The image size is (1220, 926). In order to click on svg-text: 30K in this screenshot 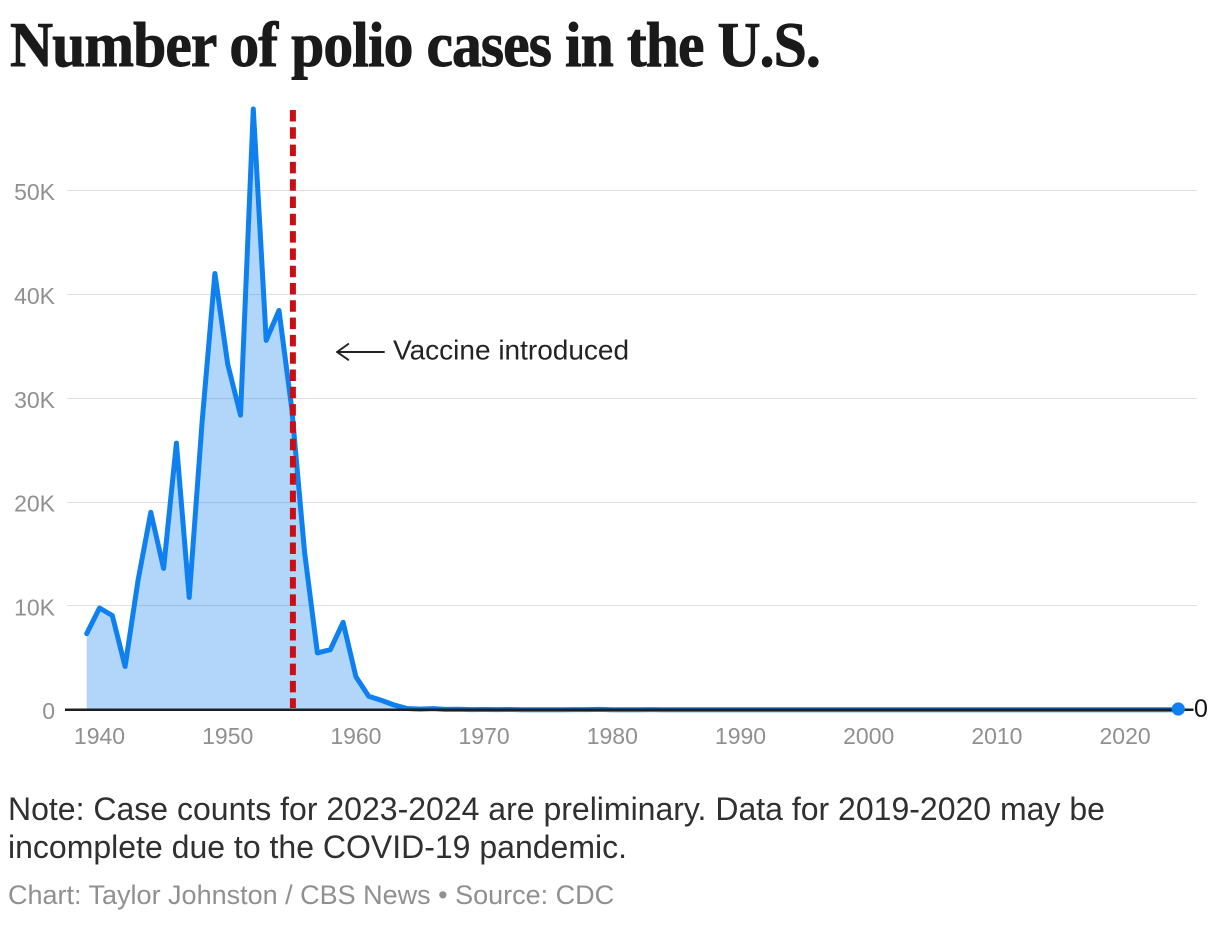, I will do `click(35, 400)`.